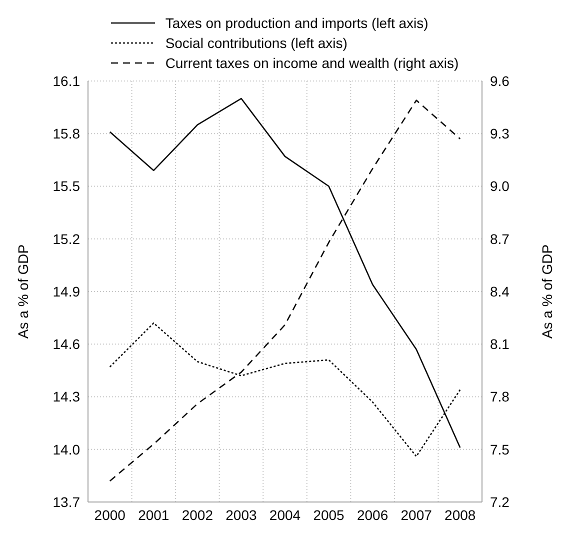 Image resolution: width=570 pixels, height=545 pixels. I want to click on x-tick-label: 2003, so click(242, 514).